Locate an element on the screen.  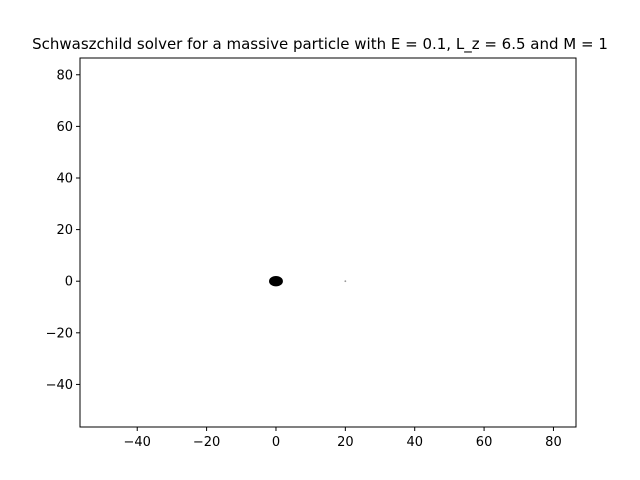
y-tick-label: 80 is located at coordinates (64, 75).